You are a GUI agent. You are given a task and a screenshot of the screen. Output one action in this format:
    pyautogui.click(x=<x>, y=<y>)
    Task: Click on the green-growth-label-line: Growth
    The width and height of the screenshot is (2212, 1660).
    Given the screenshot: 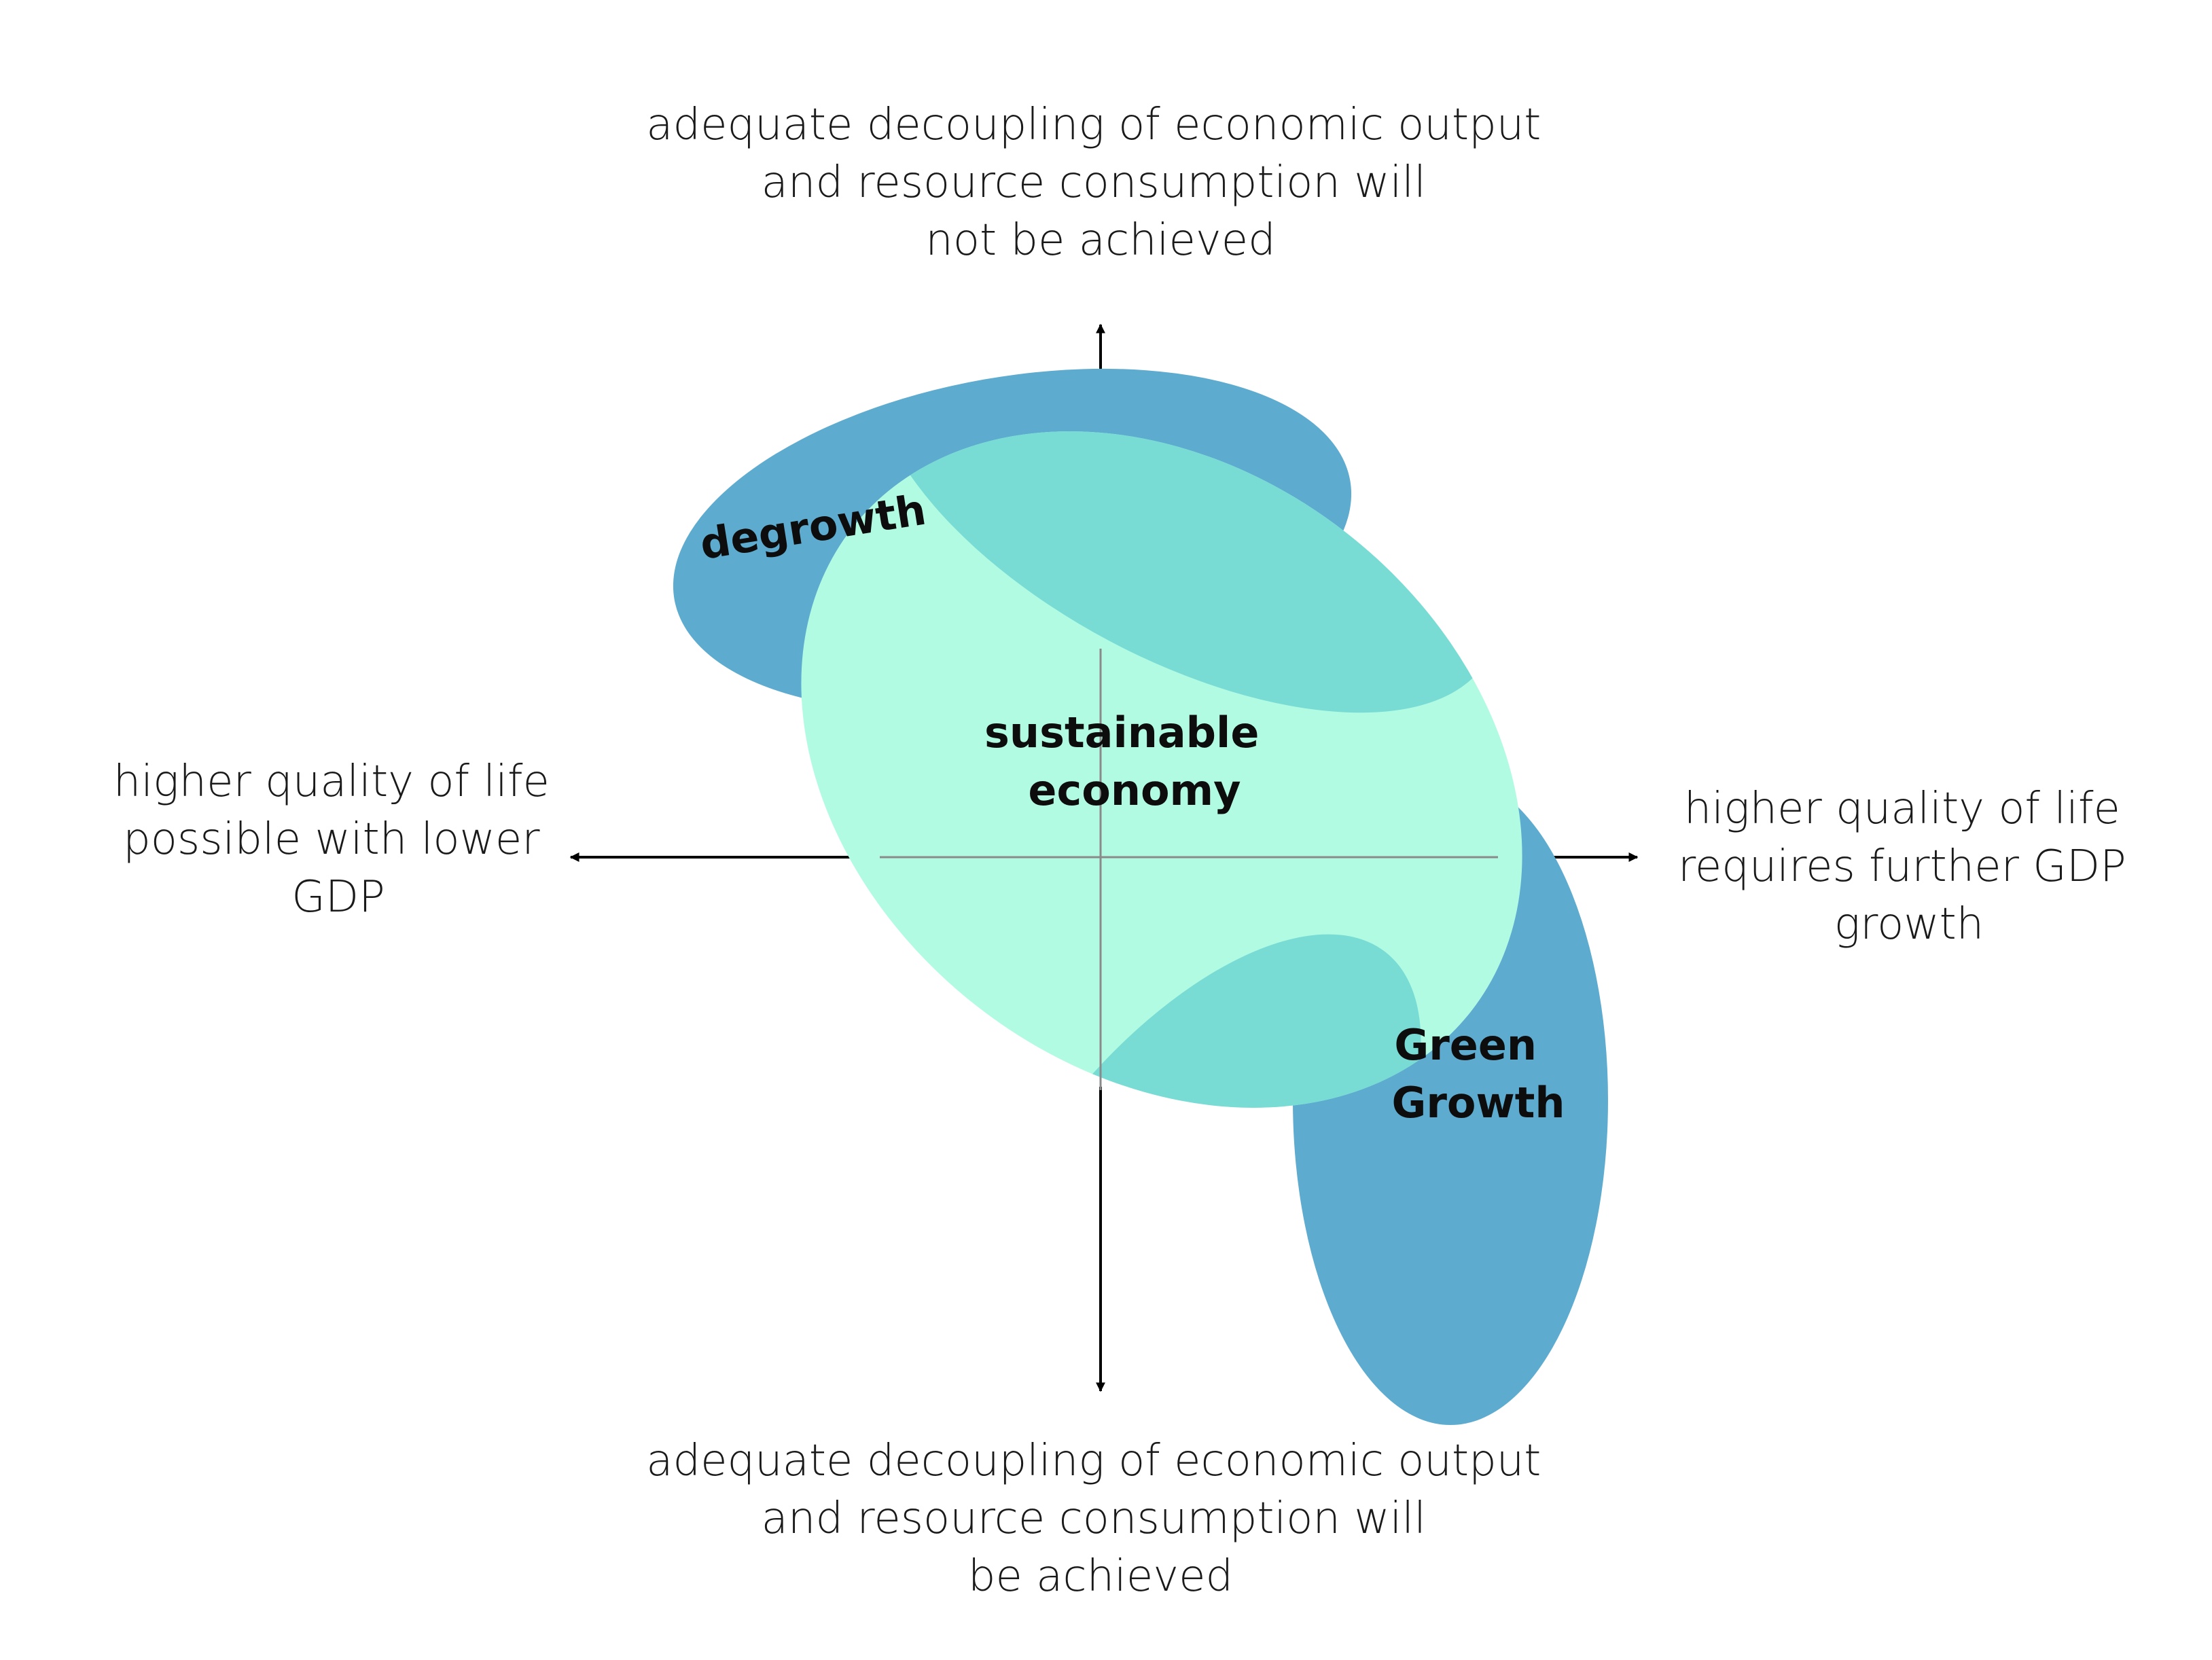 What is the action you would take?
    pyautogui.click(x=1478, y=1102)
    